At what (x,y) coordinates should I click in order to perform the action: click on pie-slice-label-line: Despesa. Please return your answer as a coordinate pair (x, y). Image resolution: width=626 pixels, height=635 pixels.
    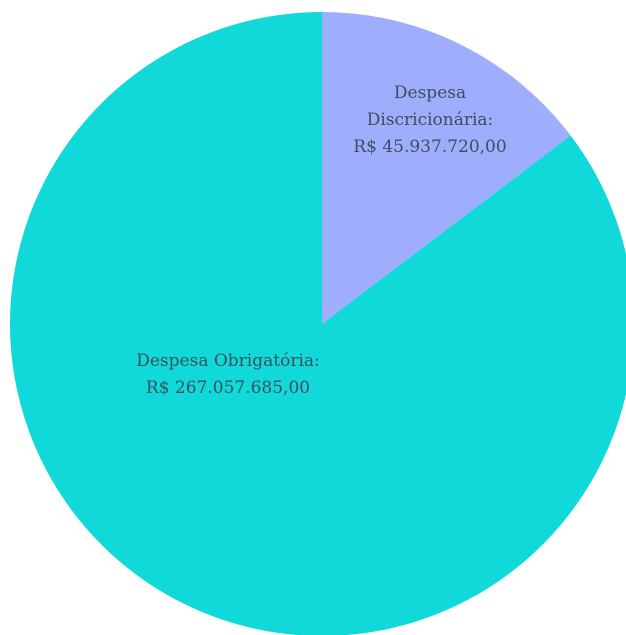
    Looking at the image, I should click on (430, 93).